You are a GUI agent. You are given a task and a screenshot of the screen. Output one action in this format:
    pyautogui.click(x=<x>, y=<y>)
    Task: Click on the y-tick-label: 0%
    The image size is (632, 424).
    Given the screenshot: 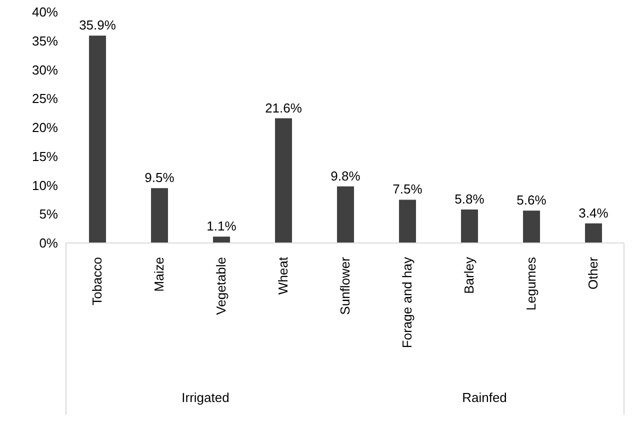 What is the action you would take?
    pyautogui.click(x=48, y=243)
    